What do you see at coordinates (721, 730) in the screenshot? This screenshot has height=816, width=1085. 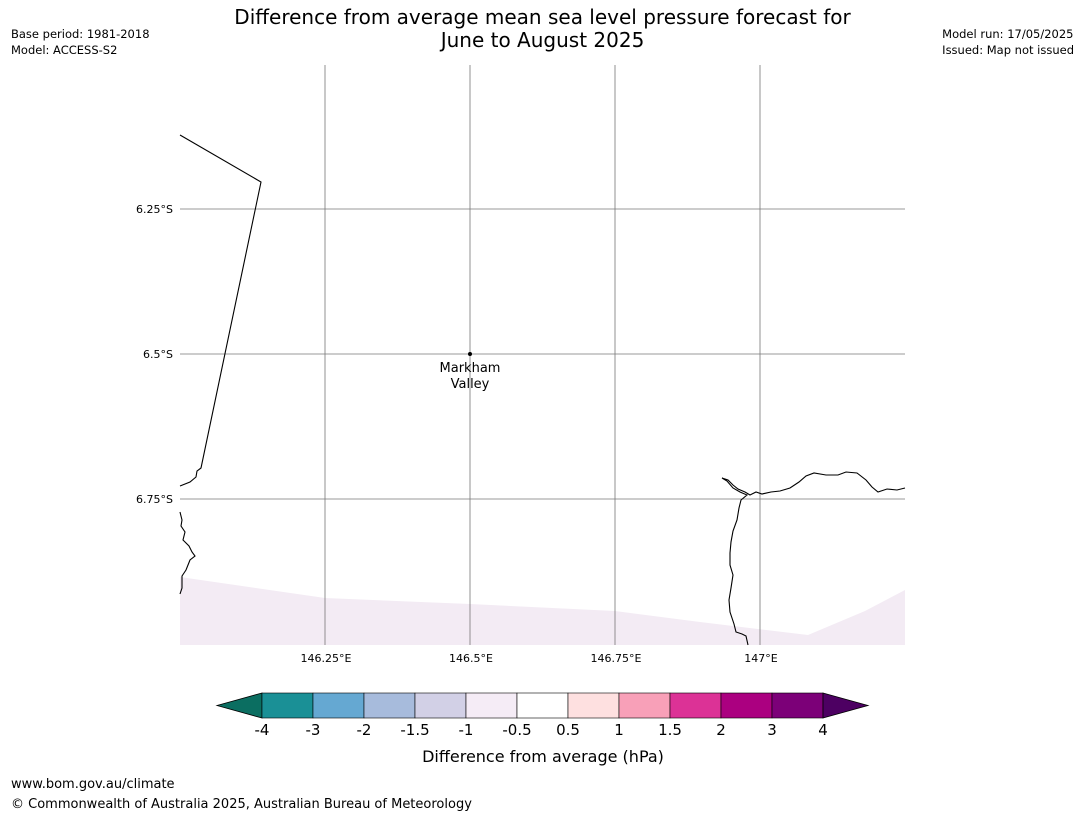 I see `colorbar-tick-label: 2` at bounding box center [721, 730].